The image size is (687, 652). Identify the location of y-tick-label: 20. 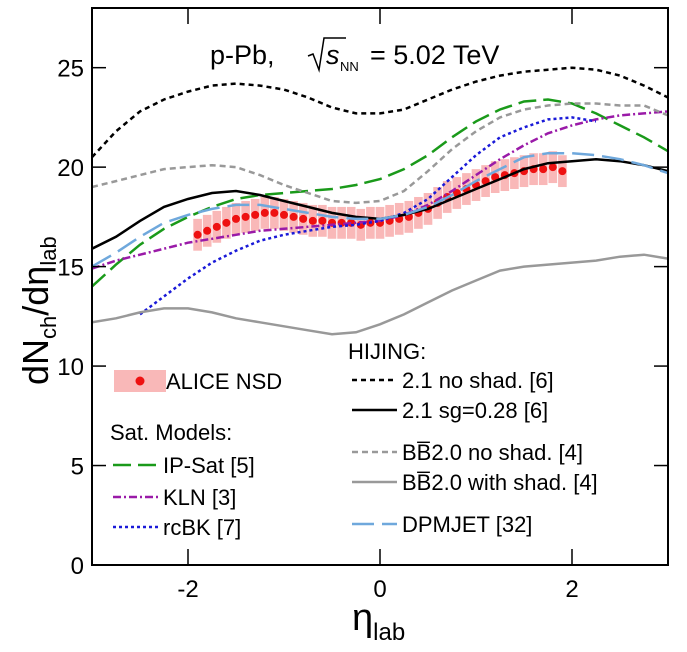
(70, 168).